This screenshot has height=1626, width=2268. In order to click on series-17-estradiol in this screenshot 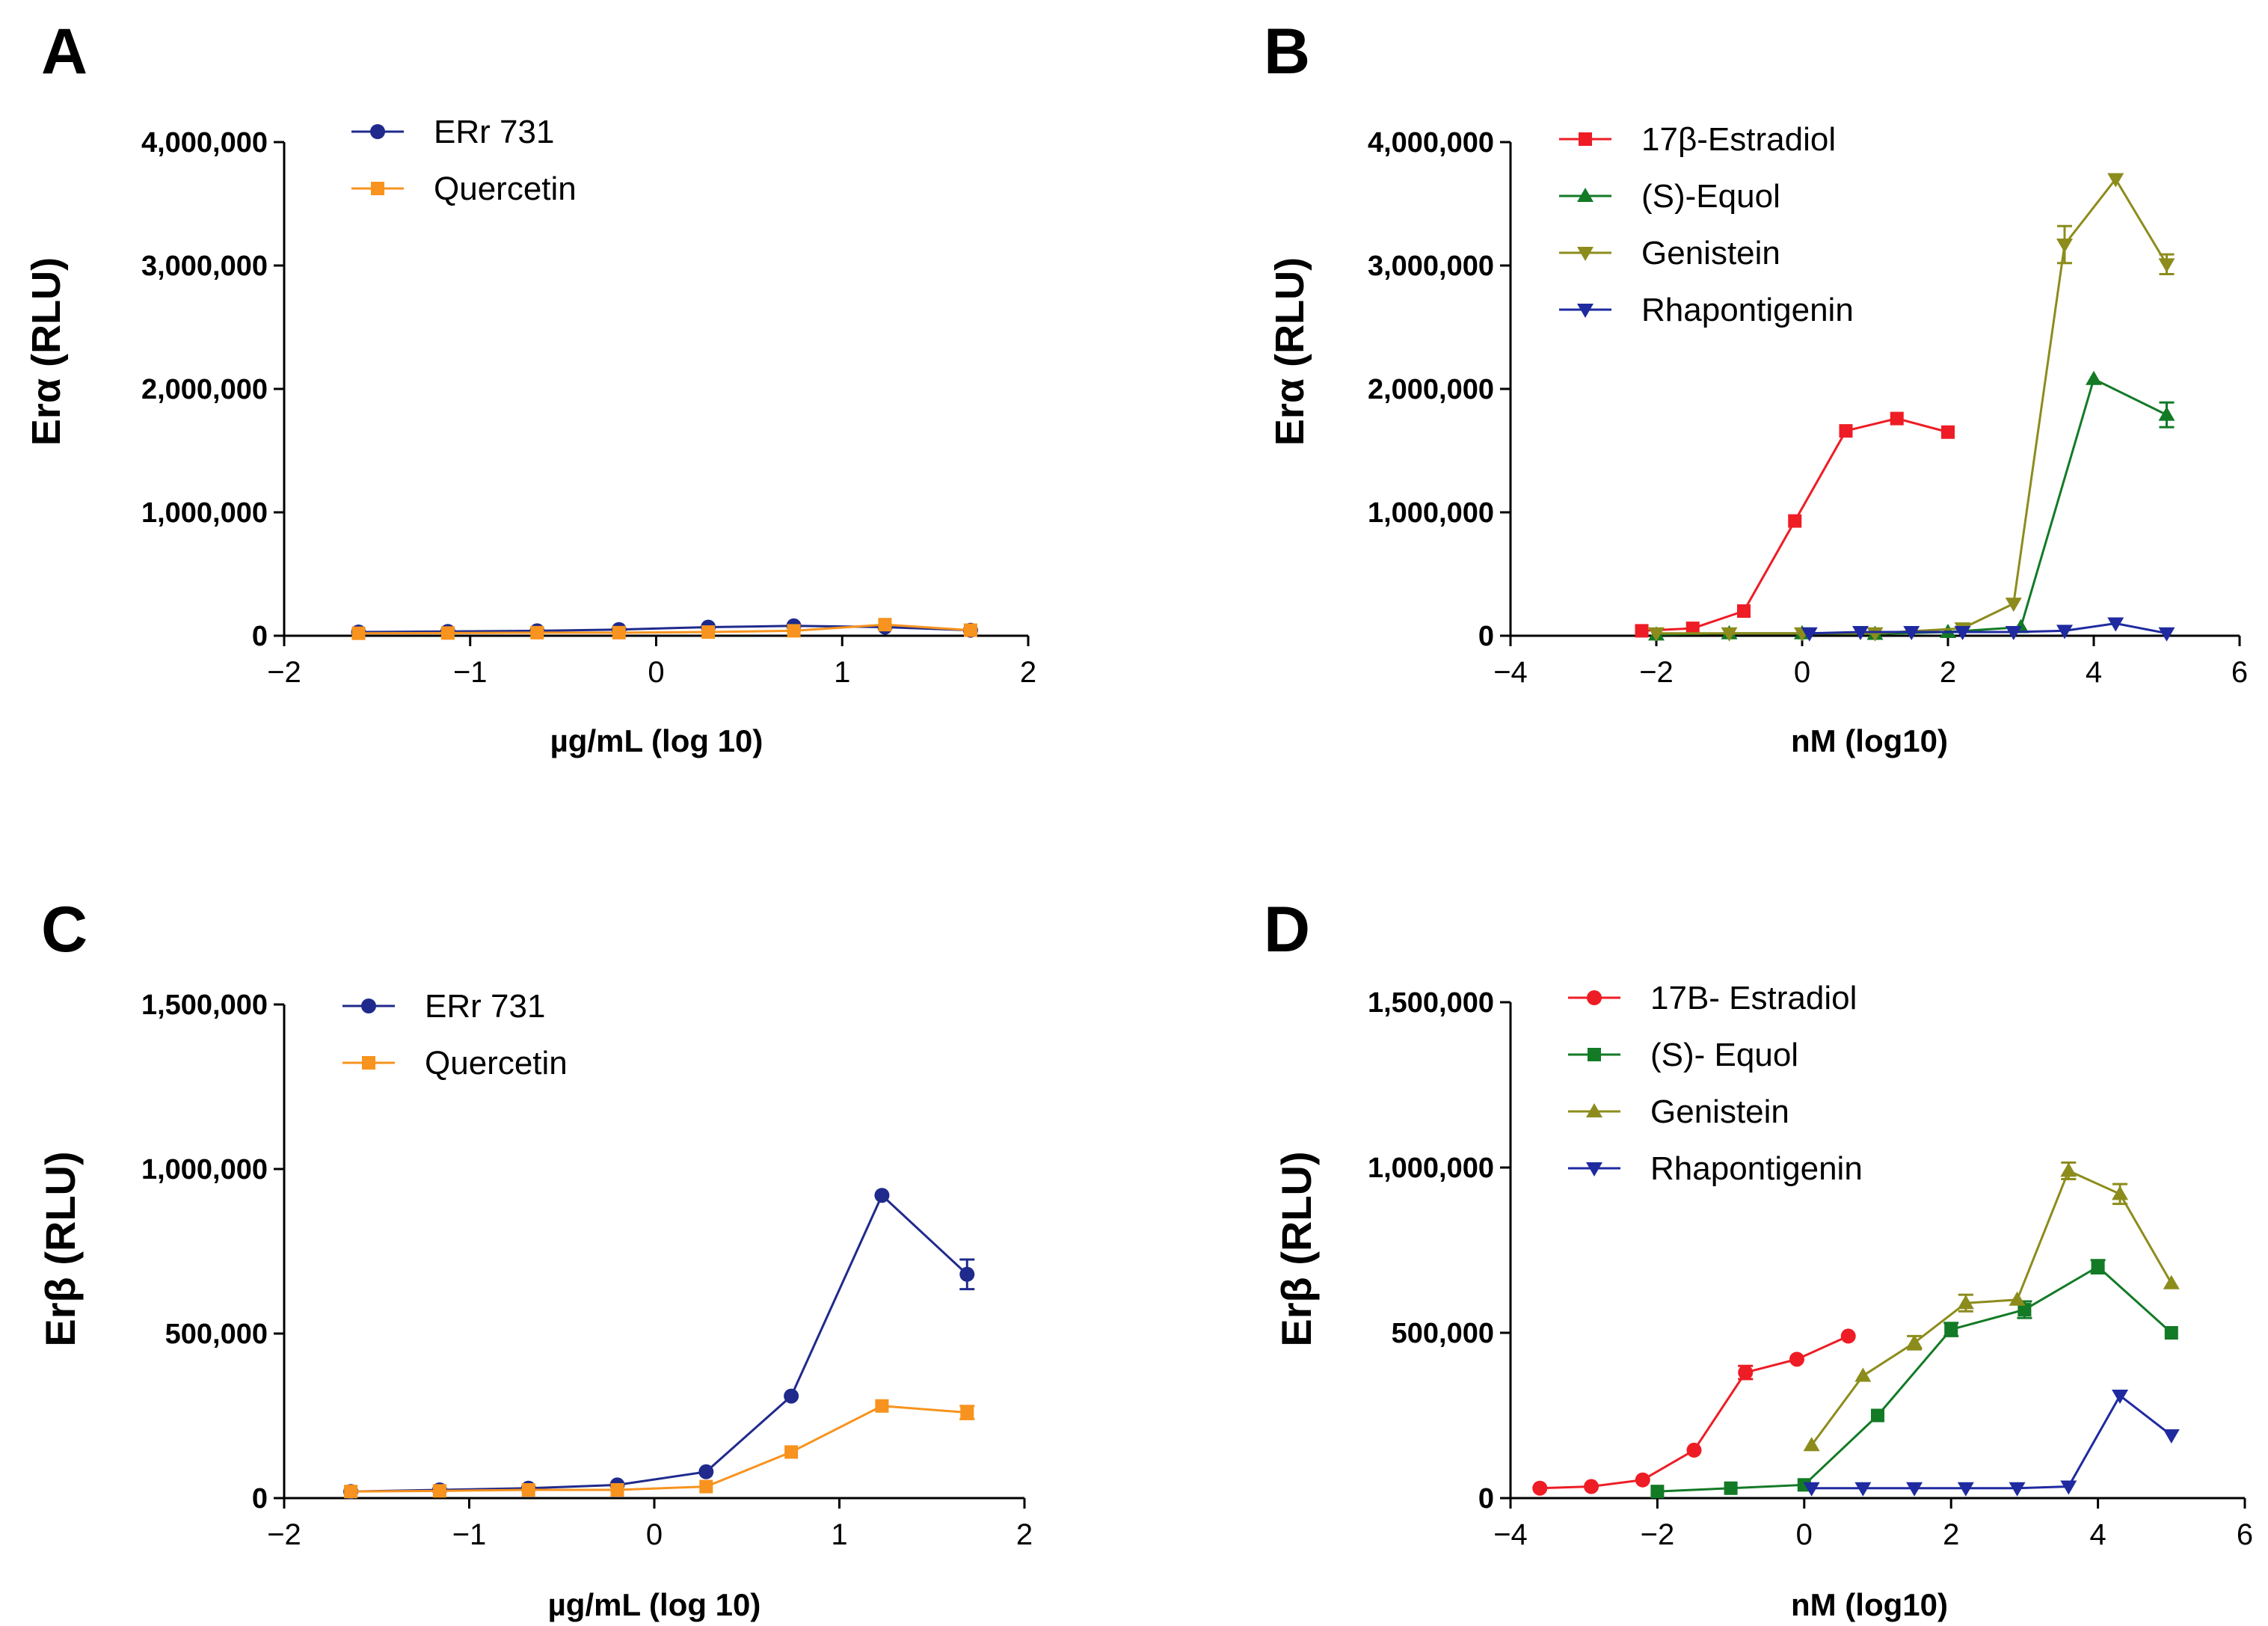, I will do `click(1795, 524)`.